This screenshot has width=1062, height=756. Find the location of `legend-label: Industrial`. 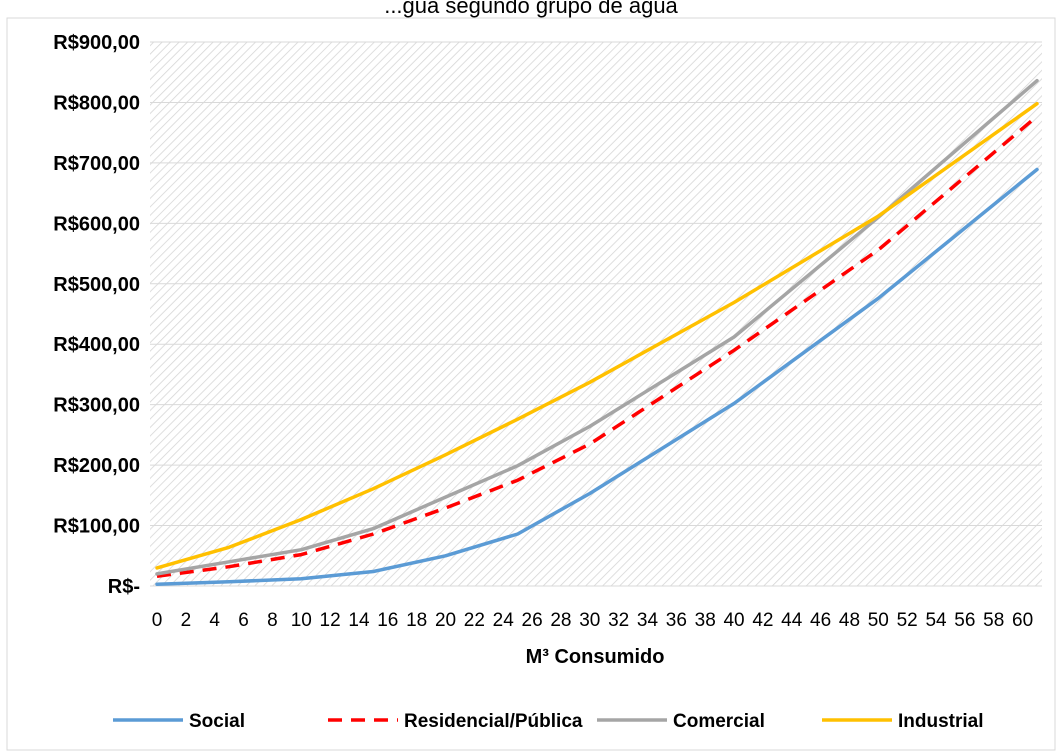

legend-label: Industrial is located at coordinates (941, 721).